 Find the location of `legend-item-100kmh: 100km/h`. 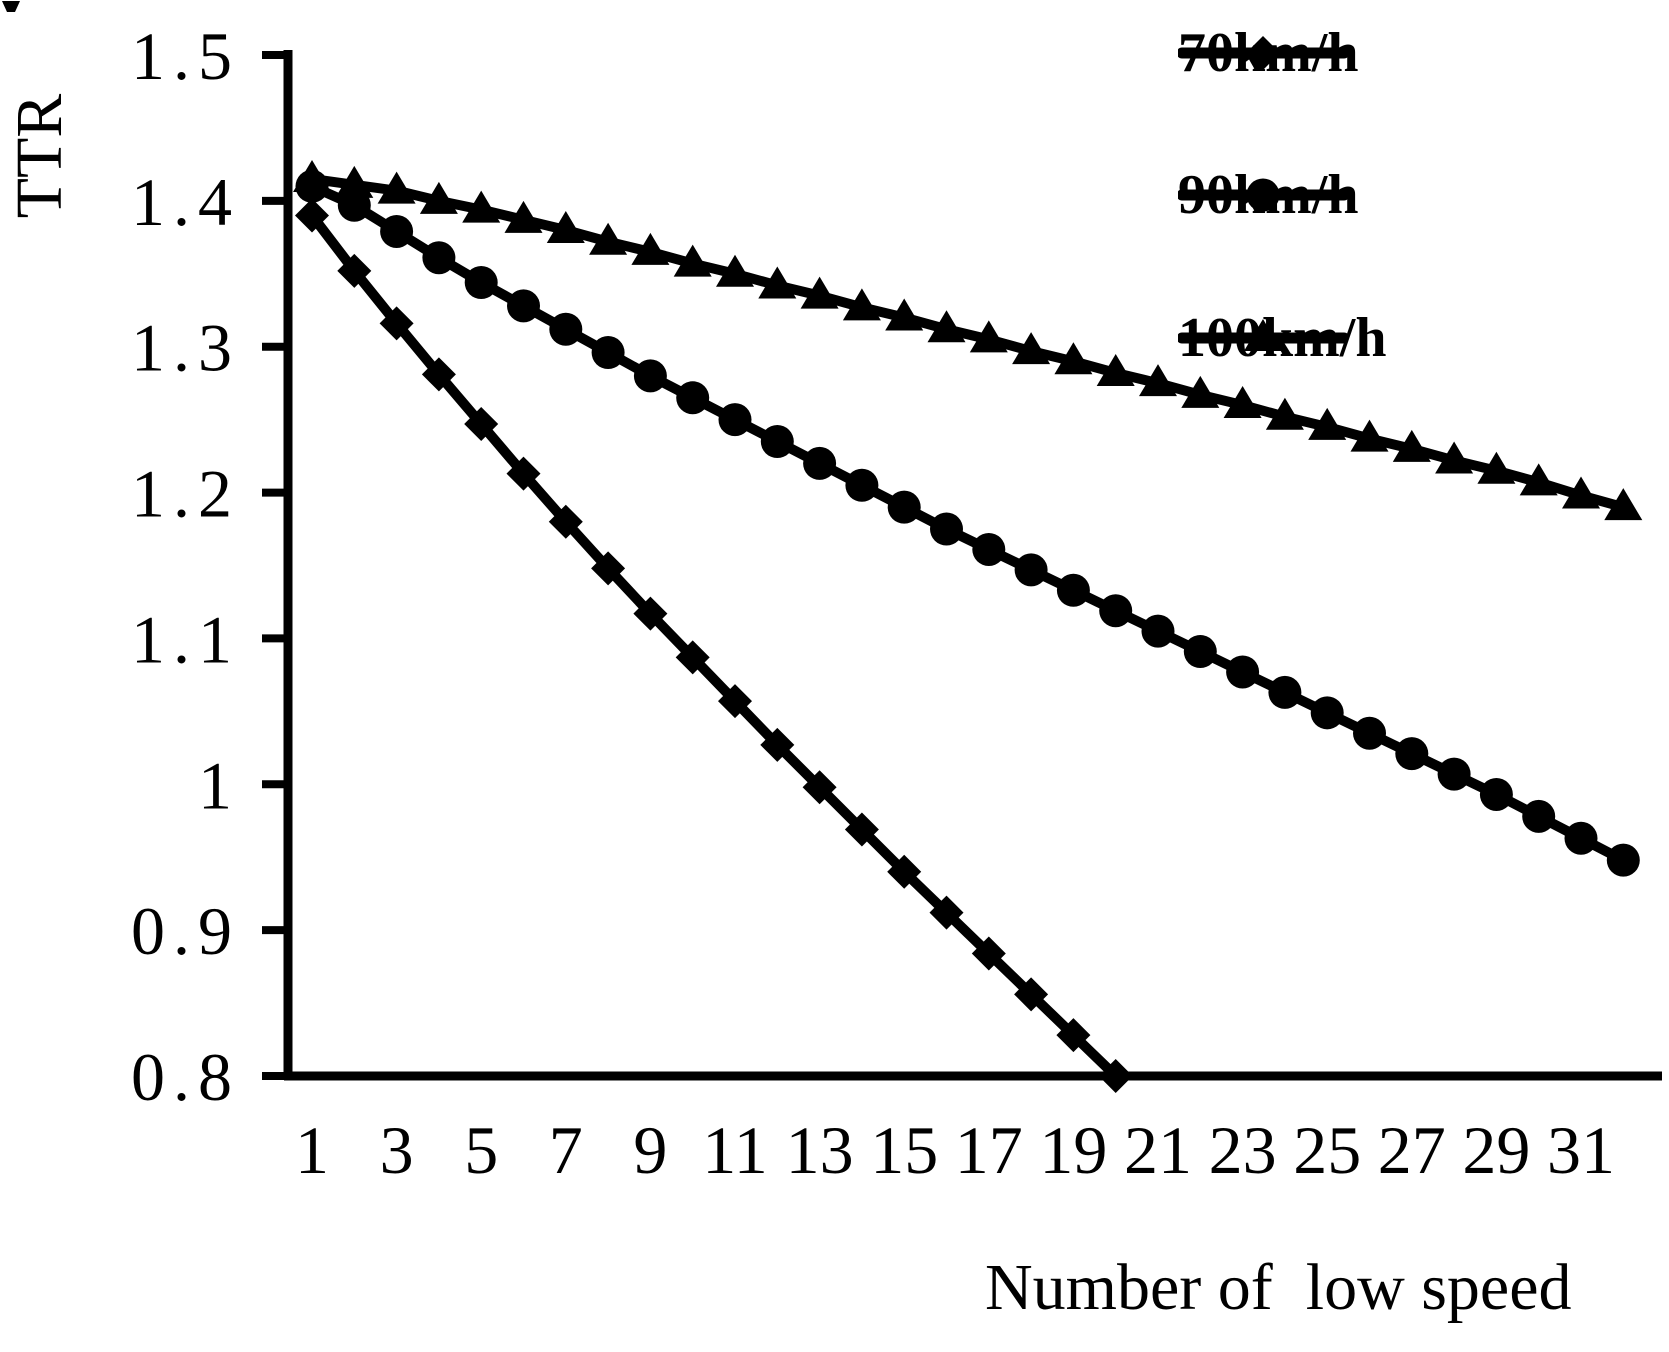

legend-item-100kmh: 100km/h is located at coordinates (1282, 338).